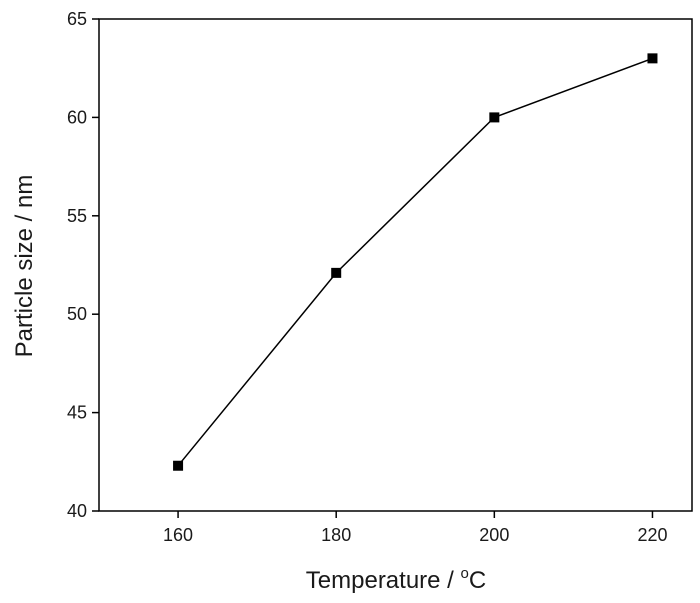 Image resolution: width=700 pixels, height=603 pixels. I want to click on y-tick-label: 40, so click(77, 511).